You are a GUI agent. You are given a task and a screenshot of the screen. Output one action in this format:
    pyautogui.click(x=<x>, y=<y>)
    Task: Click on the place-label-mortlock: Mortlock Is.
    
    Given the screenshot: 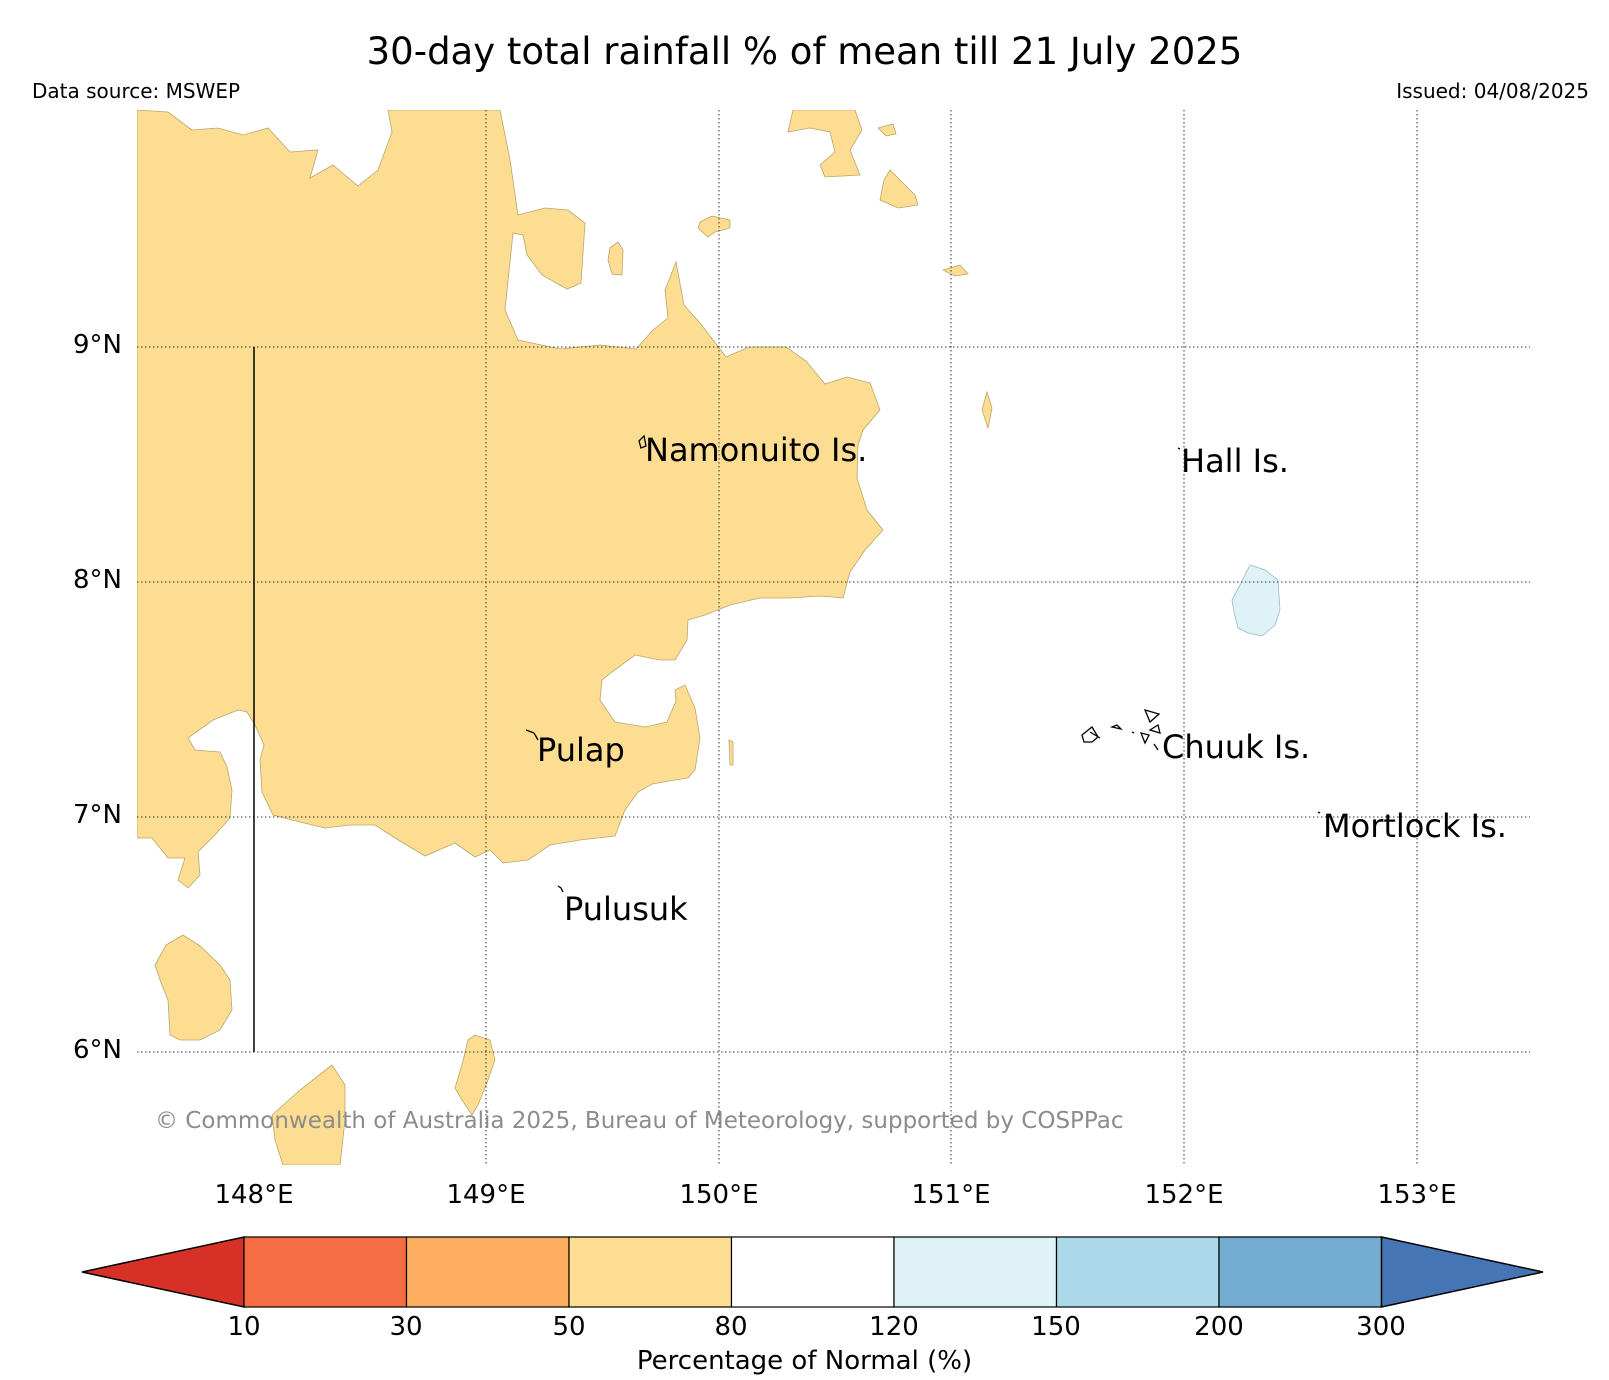 What is the action you would take?
    pyautogui.click(x=1415, y=826)
    